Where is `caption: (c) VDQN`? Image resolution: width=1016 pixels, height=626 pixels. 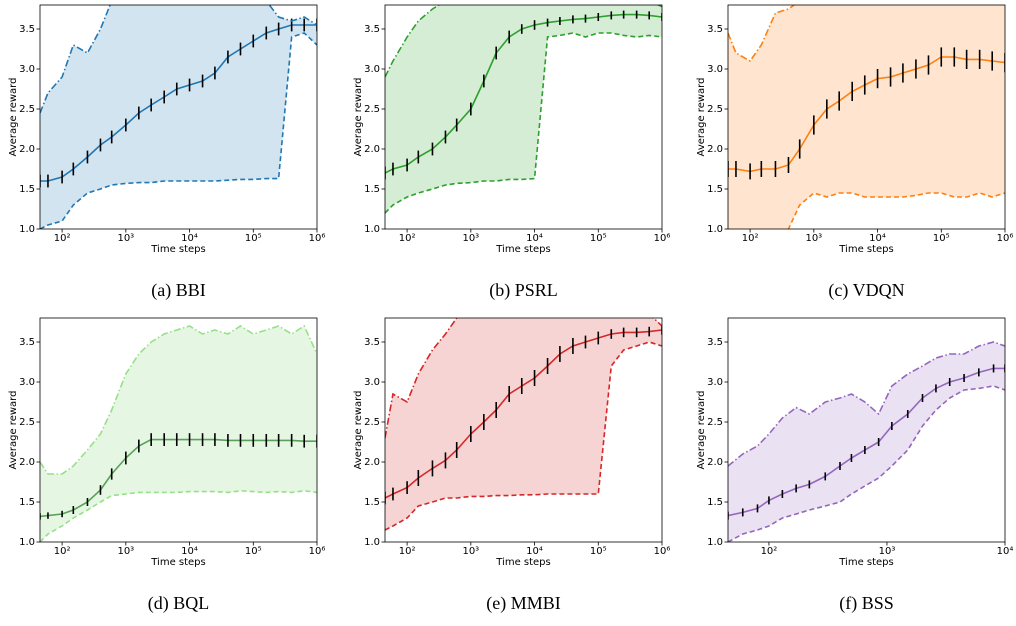
caption: (c) VDQN is located at coordinates (866, 290).